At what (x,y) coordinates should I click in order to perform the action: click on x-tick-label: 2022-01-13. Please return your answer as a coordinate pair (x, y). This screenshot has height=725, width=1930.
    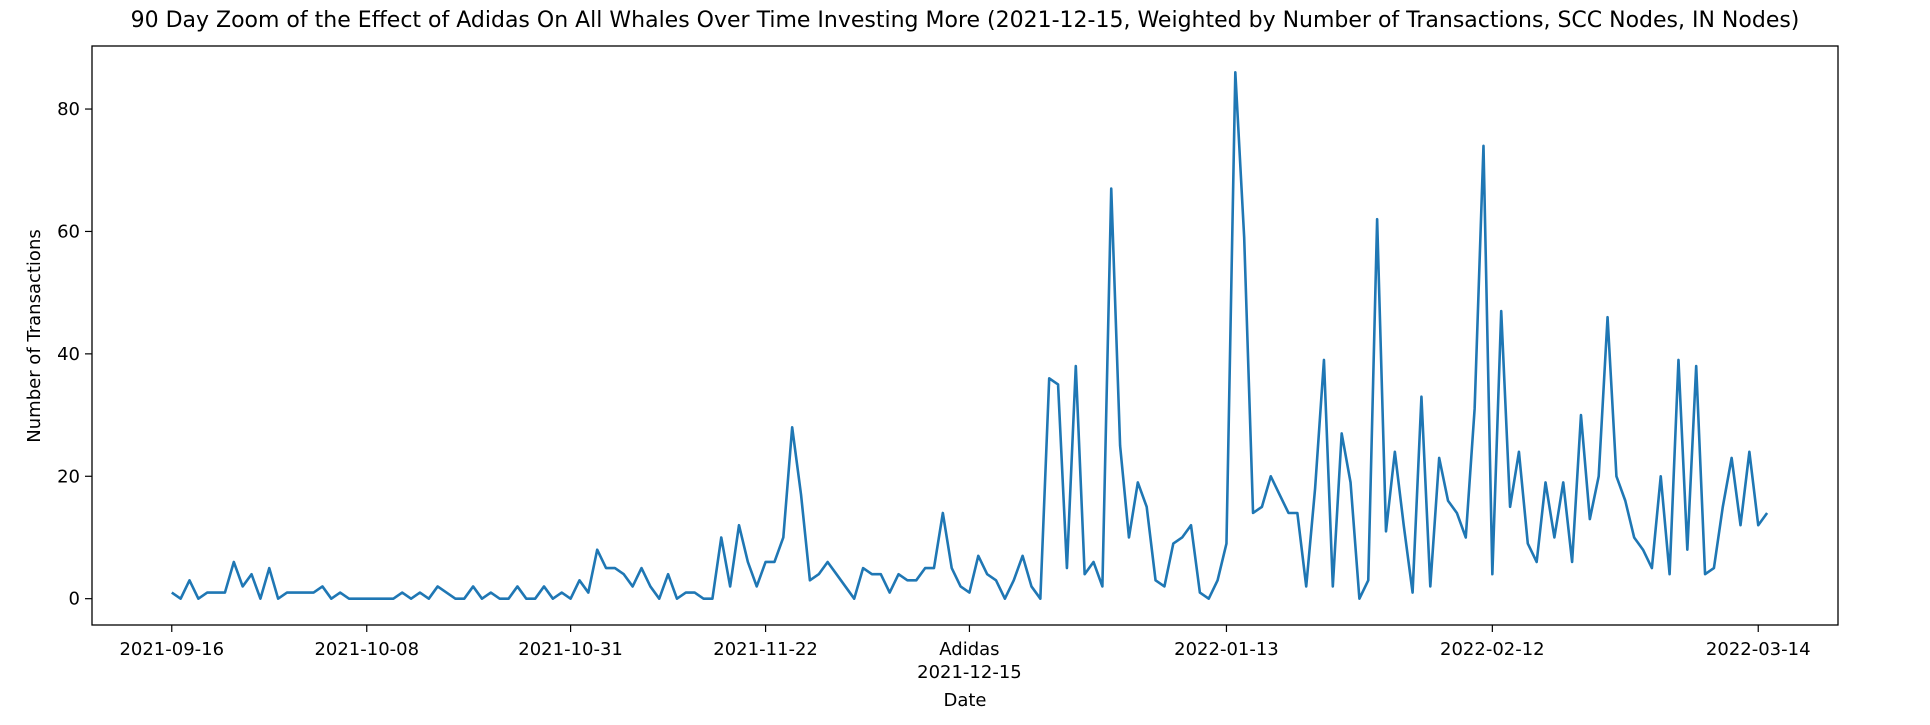
    Looking at the image, I should click on (1226, 649).